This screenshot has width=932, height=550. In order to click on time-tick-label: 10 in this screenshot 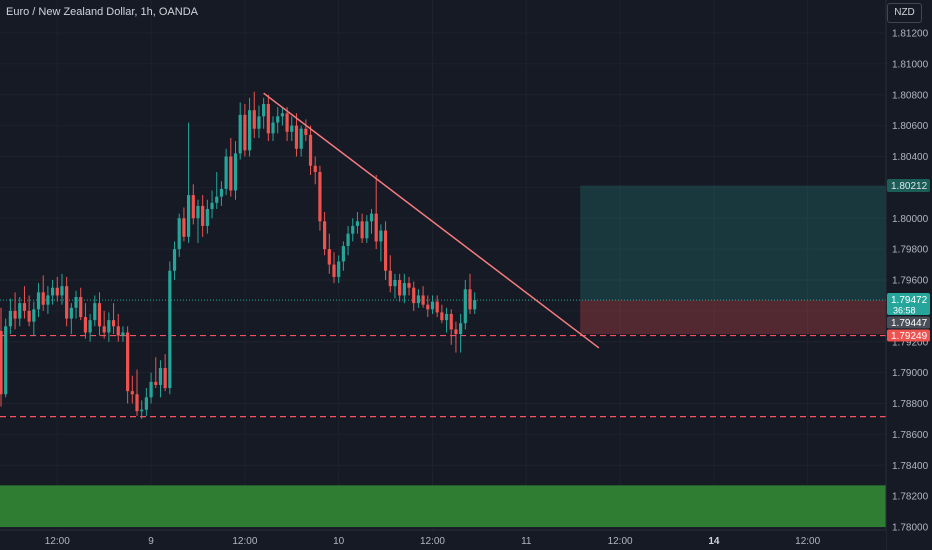, I will do `click(339, 541)`.